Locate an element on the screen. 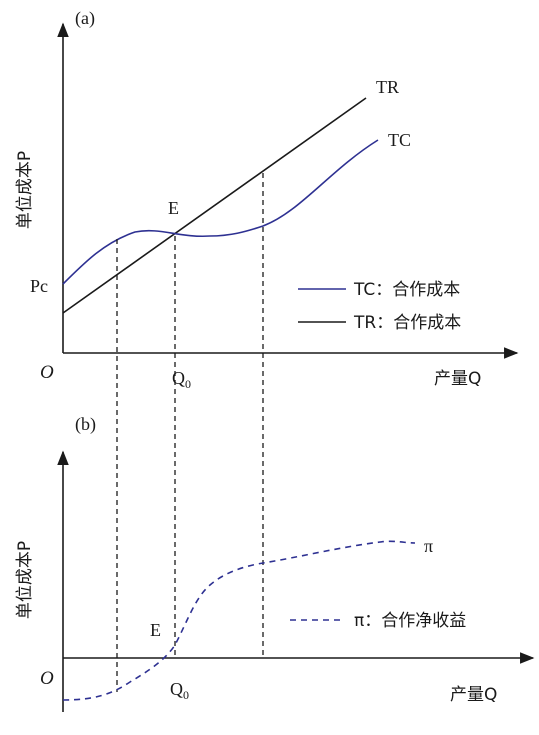 The height and width of the screenshot is (735, 539). pc-label: Pc is located at coordinates (39, 286).